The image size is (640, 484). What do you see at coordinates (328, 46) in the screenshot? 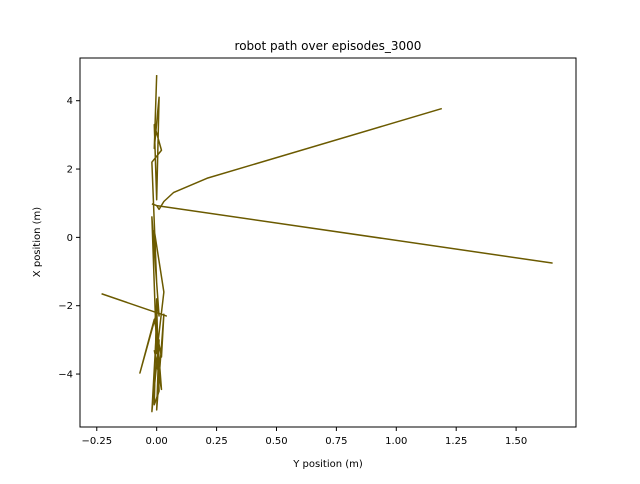
I see `chart-title: robot path over episodes_3000` at bounding box center [328, 46].